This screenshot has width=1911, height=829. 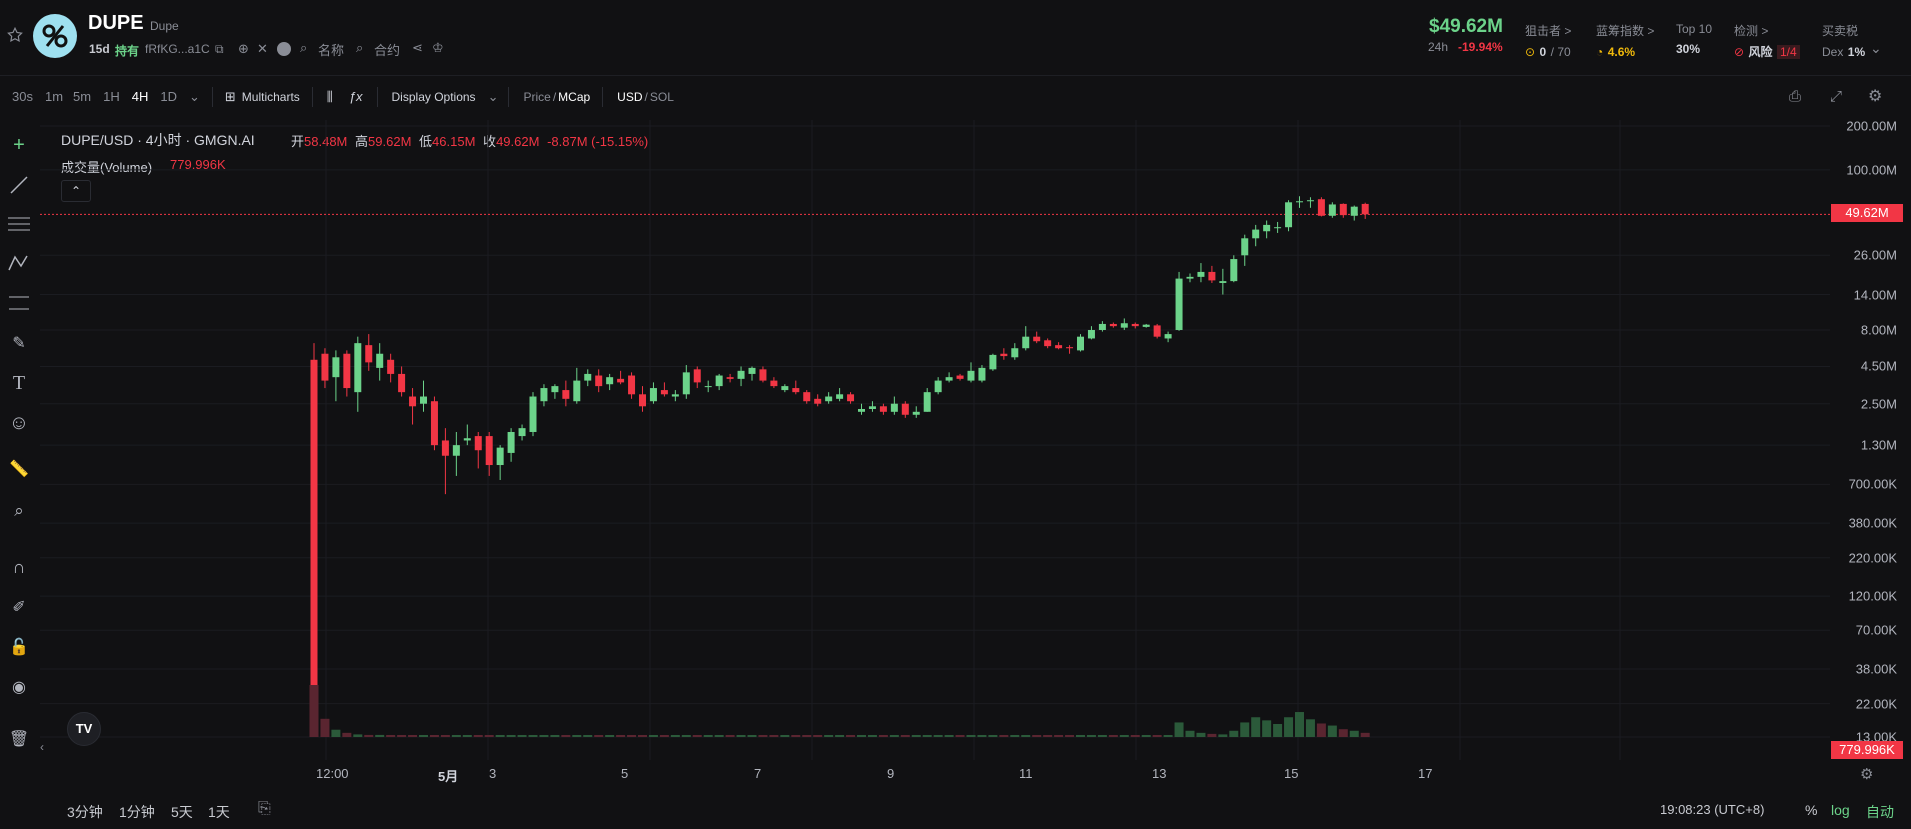 What do you see at coordinates (329, 96) in the screenshot?
I see `candle-style-icon: ⫼` at bounding box center [329, 96].